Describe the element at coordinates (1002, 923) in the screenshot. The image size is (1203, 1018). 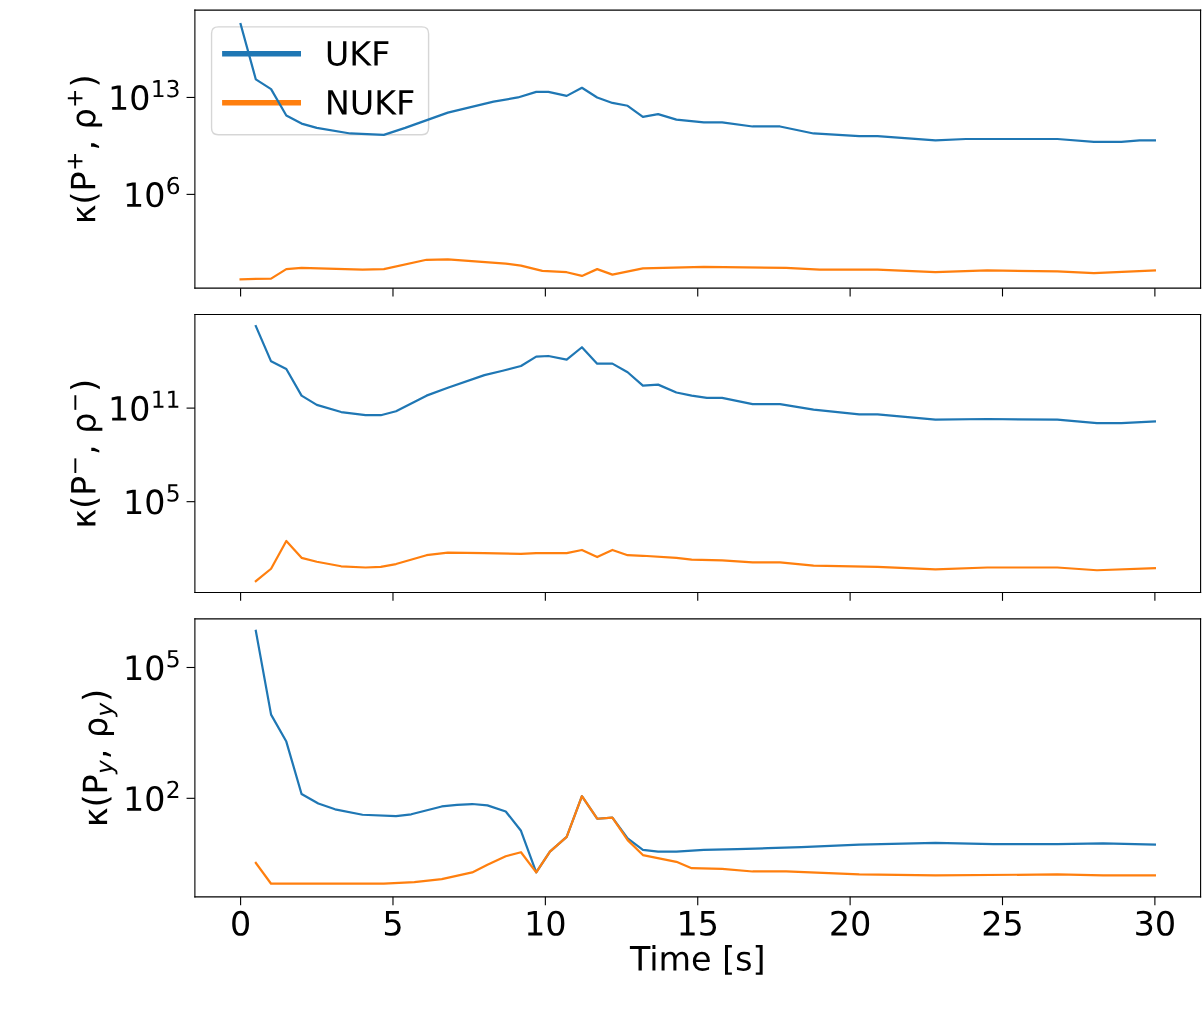
I see `x-tick-label: 25` at that location.